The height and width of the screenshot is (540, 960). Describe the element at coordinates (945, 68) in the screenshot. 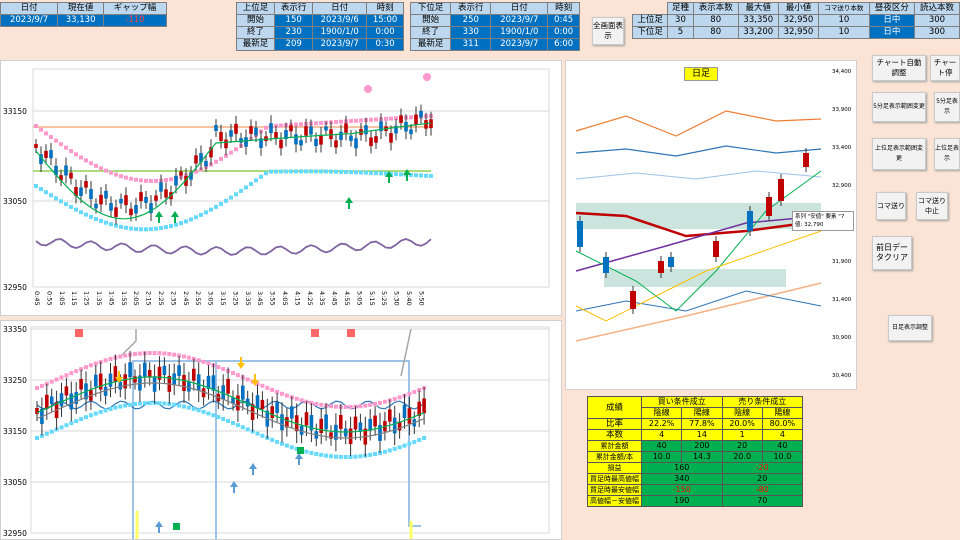

I see `chart-stop-button: チャート停` at that location.